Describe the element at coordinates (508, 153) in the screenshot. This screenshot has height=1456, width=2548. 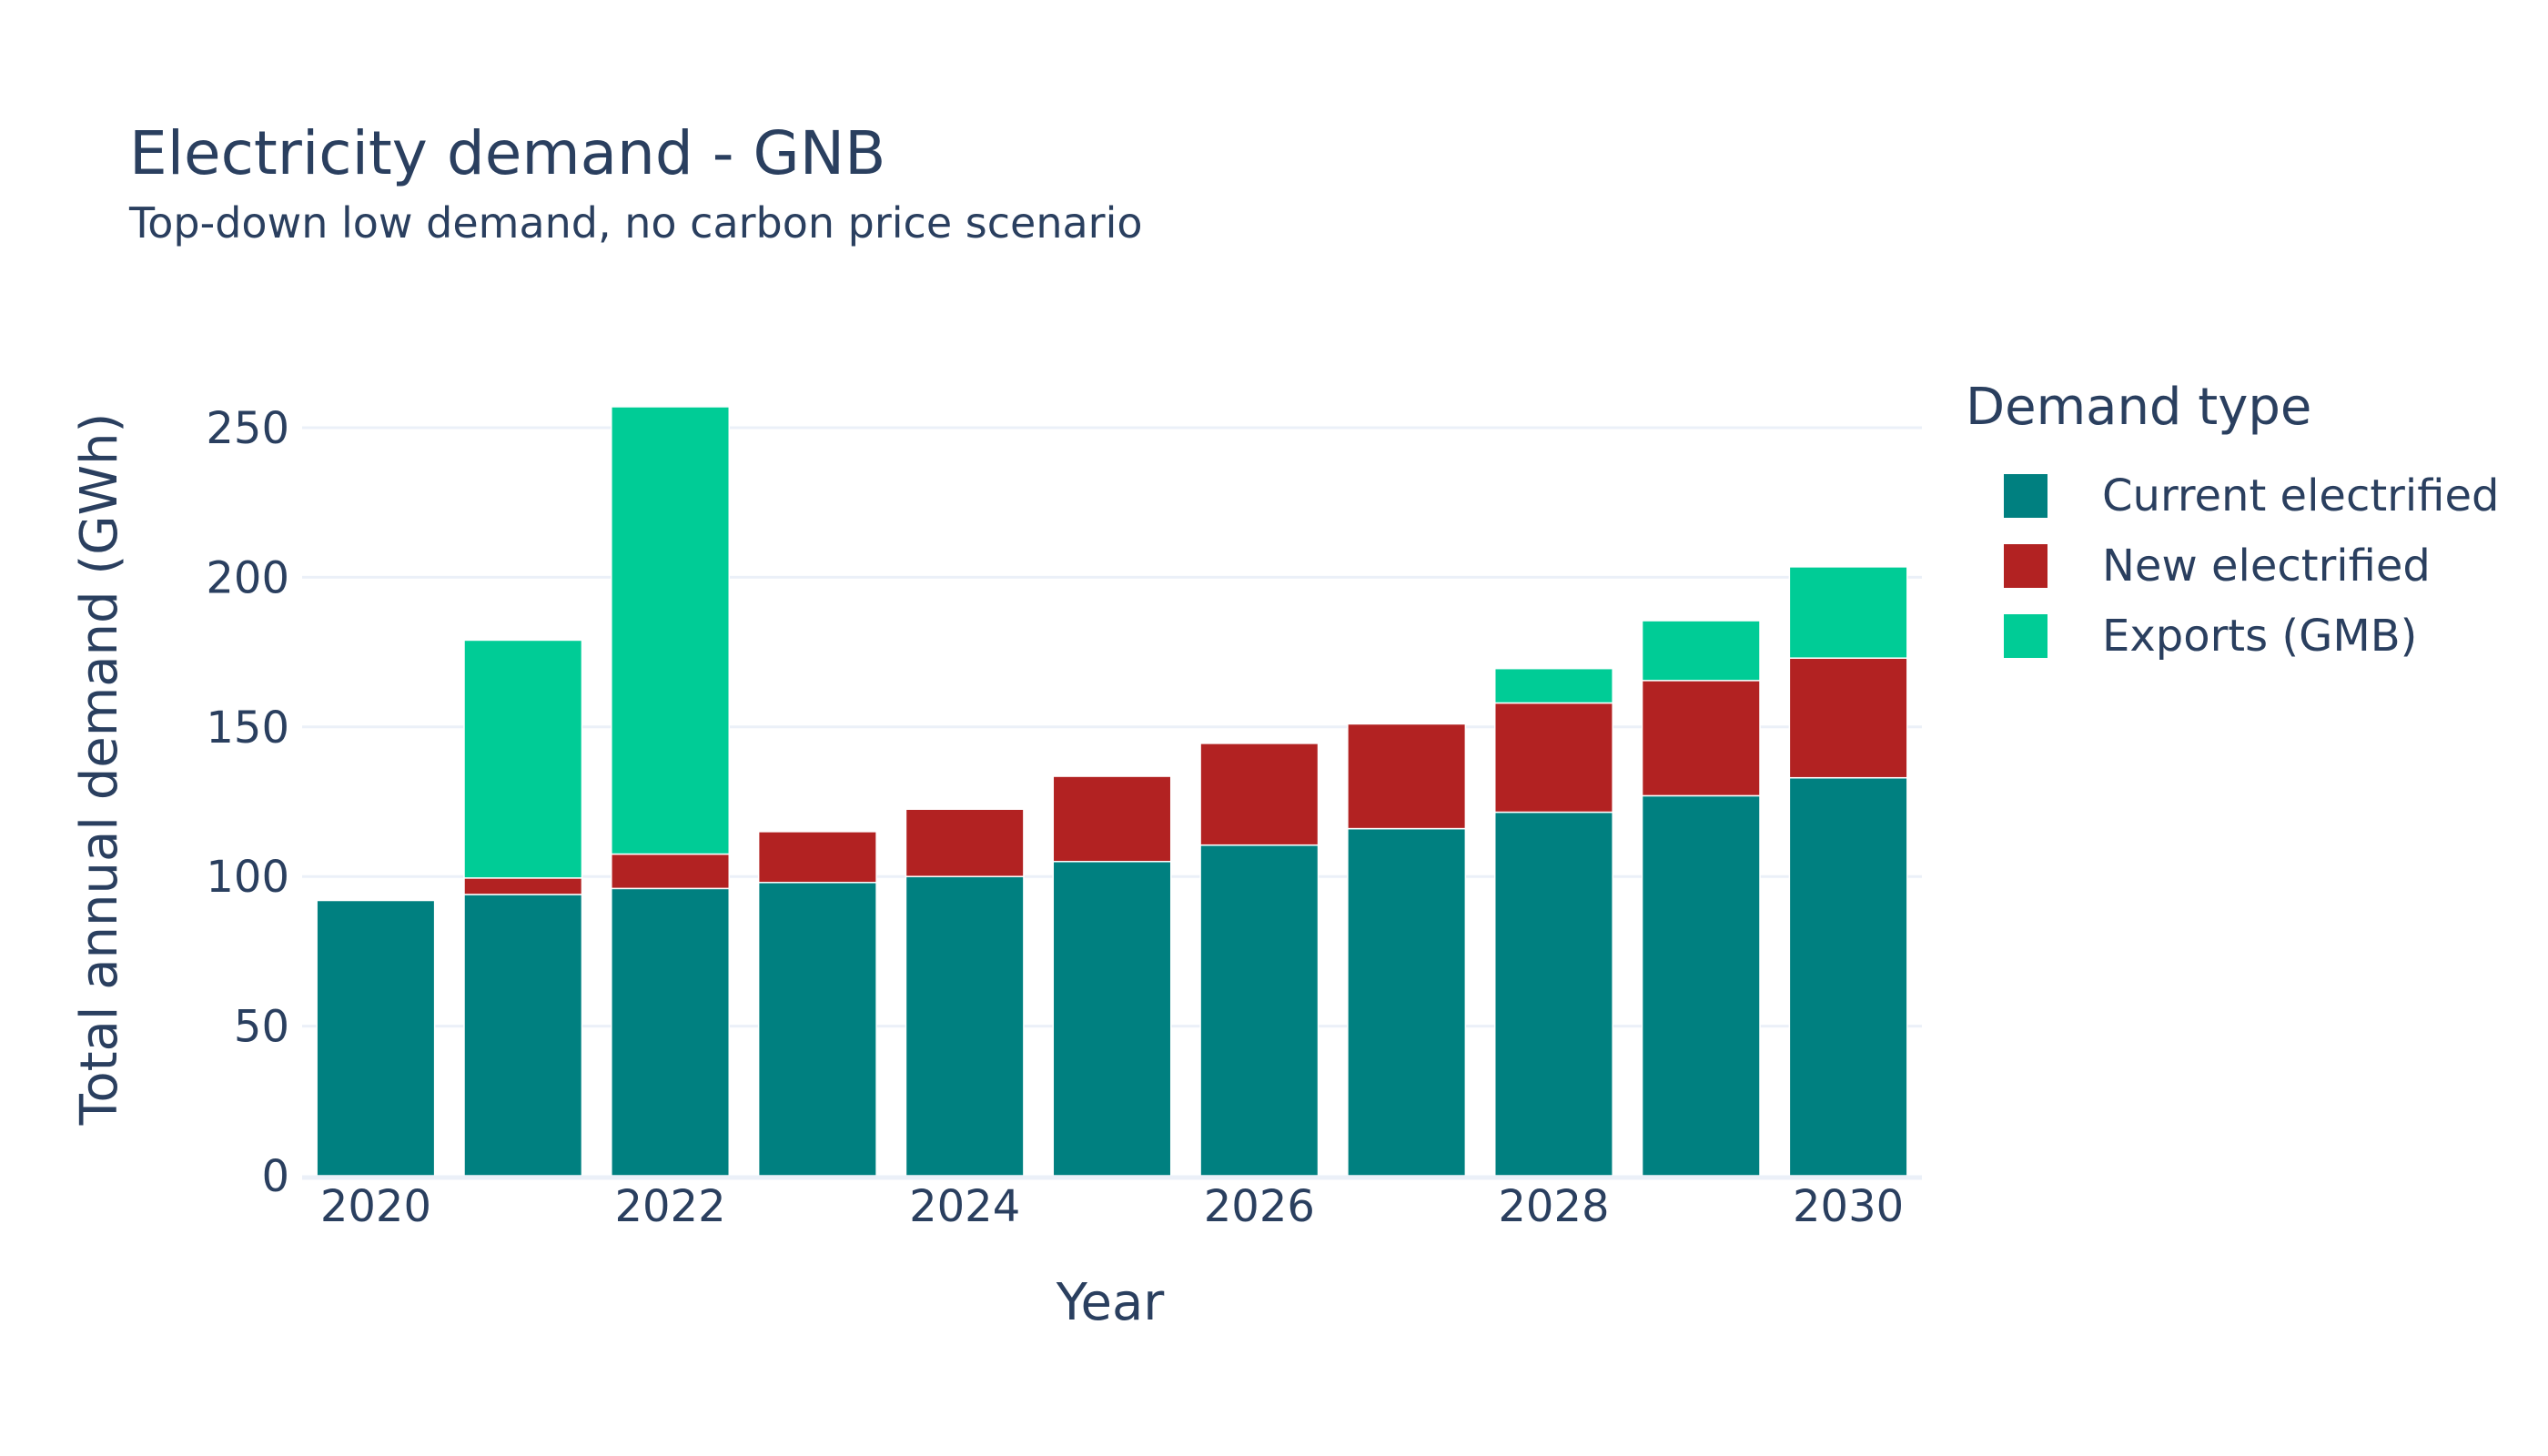
I see `chart-title: Electricity demand - GNB` at that location.